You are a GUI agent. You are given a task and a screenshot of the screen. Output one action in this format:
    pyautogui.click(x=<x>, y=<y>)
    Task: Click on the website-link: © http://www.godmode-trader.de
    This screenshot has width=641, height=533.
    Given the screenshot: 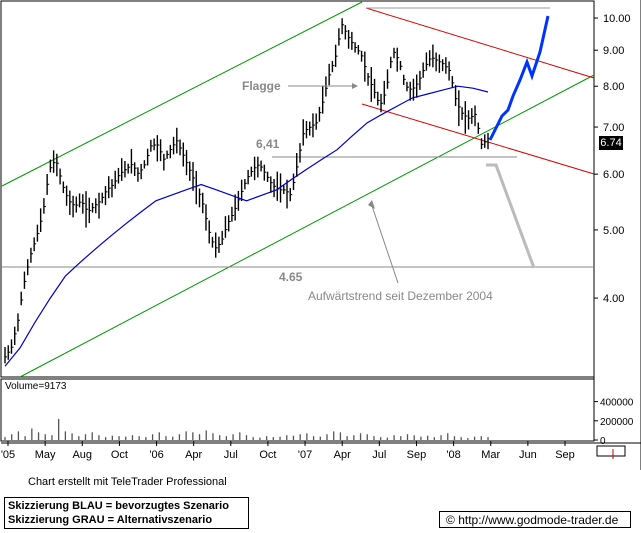 What is the action you would take?
    pyautogui.click(x=535, y=519)
    